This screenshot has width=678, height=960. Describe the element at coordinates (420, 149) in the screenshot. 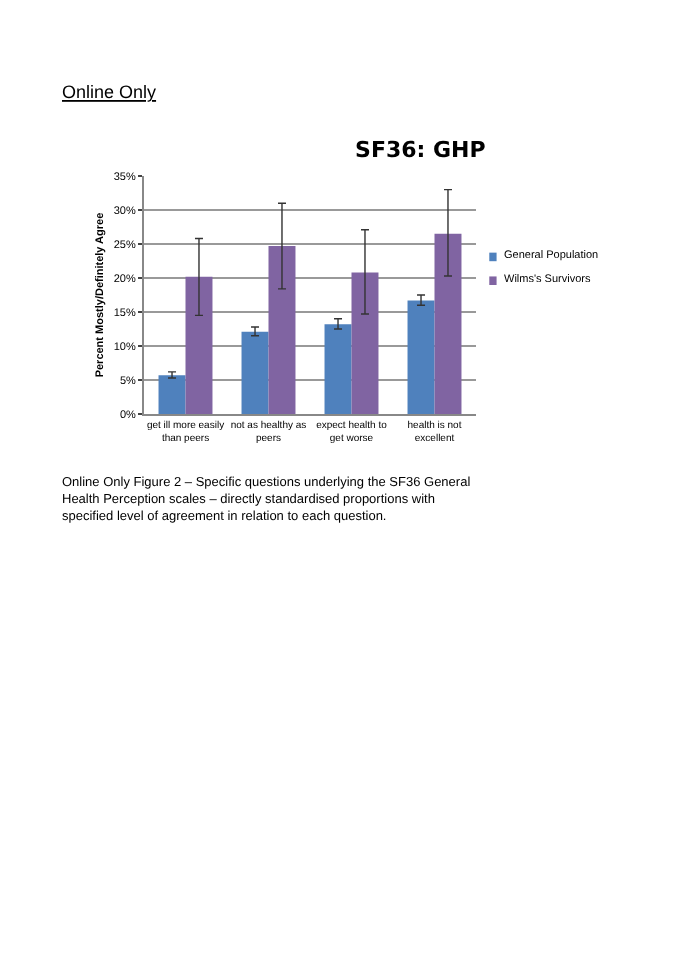

I see `chart-title: SF36: GHP` at that location.